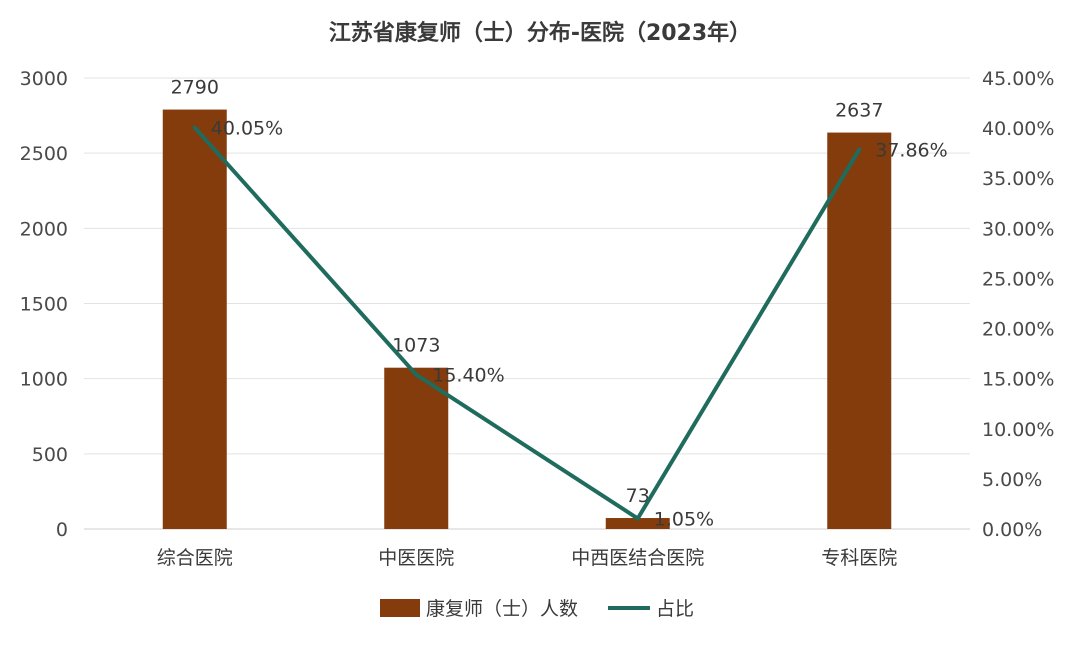 Image resolution: width=1080 pixels, height=646 pixels. What do you see at coordinates (468, 376) in the screenshot?
I see `line-value-label: 15.40%` at bounding box center [468, 376].